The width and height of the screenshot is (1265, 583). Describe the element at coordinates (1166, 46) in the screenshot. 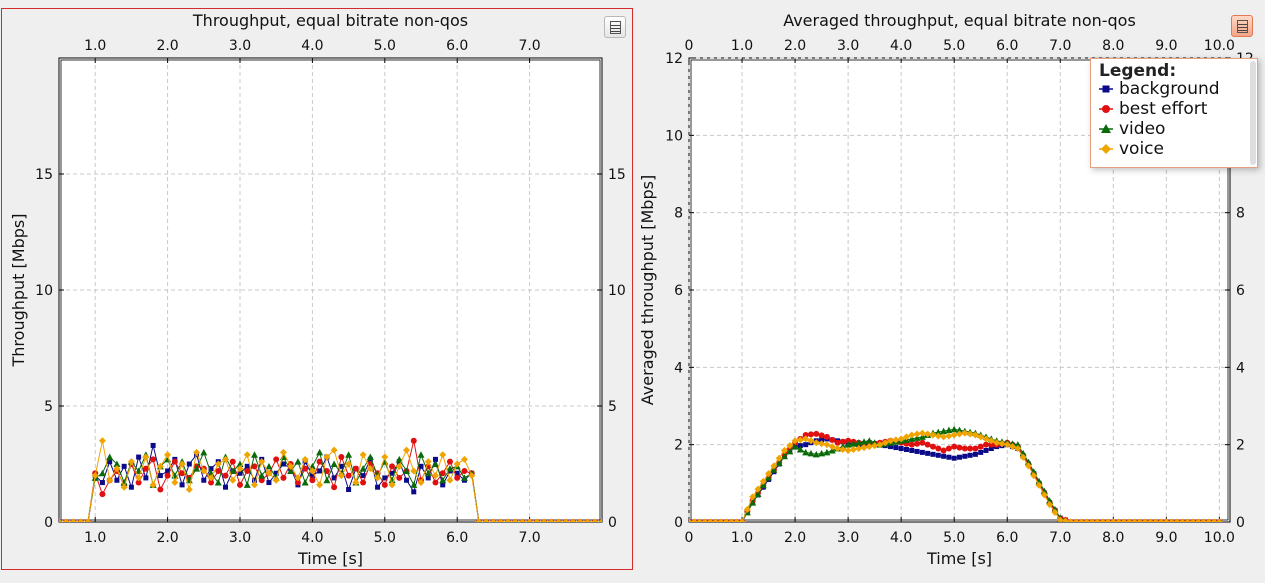

I see `x-tick-label-top: 9.0` at that location.